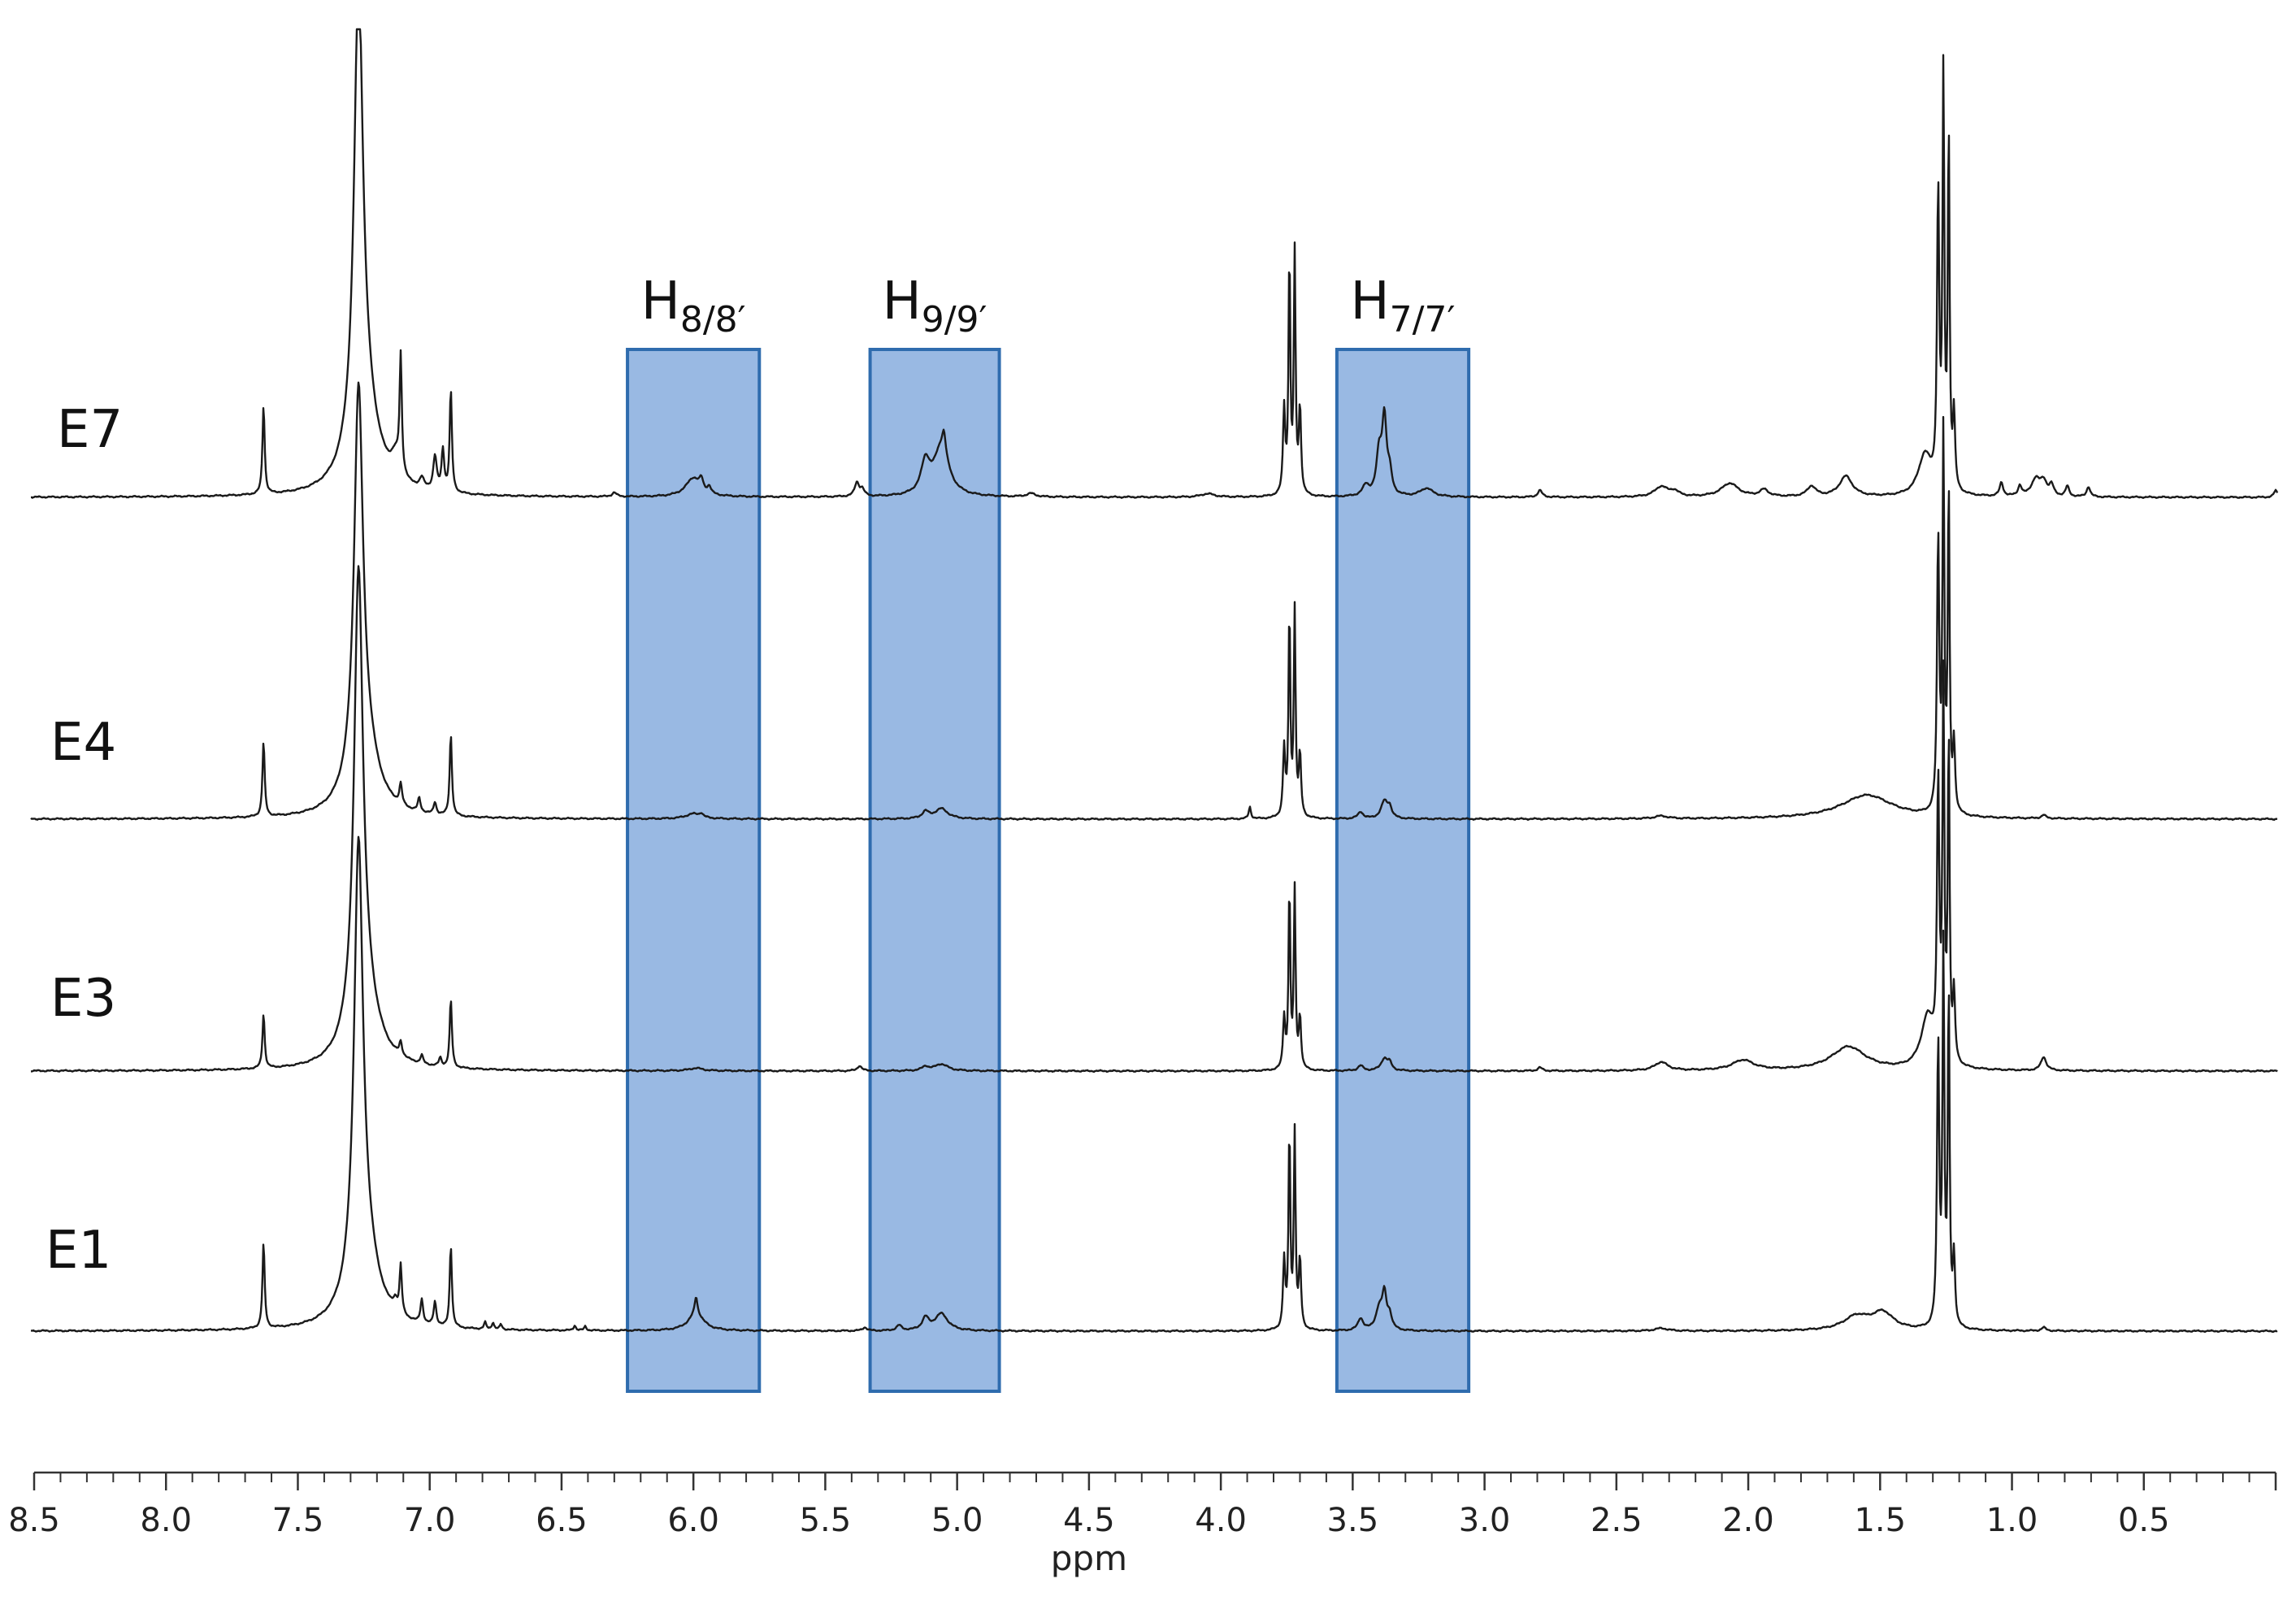 The image size is (2296, 1605). I want to click on x-tick-label: 7.0, so click(430, 1520).